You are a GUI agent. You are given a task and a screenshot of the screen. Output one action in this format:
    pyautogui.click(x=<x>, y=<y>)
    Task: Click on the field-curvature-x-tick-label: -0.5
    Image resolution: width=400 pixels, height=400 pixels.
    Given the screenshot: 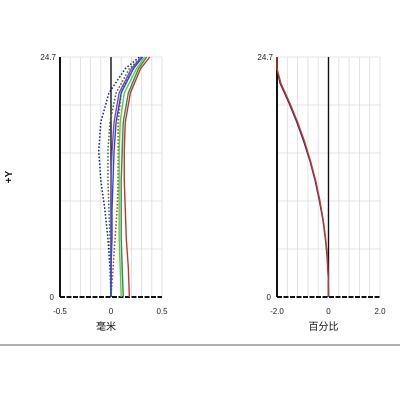 What is the action you would take?
    pyautogui.click(x=60, y=311)
    